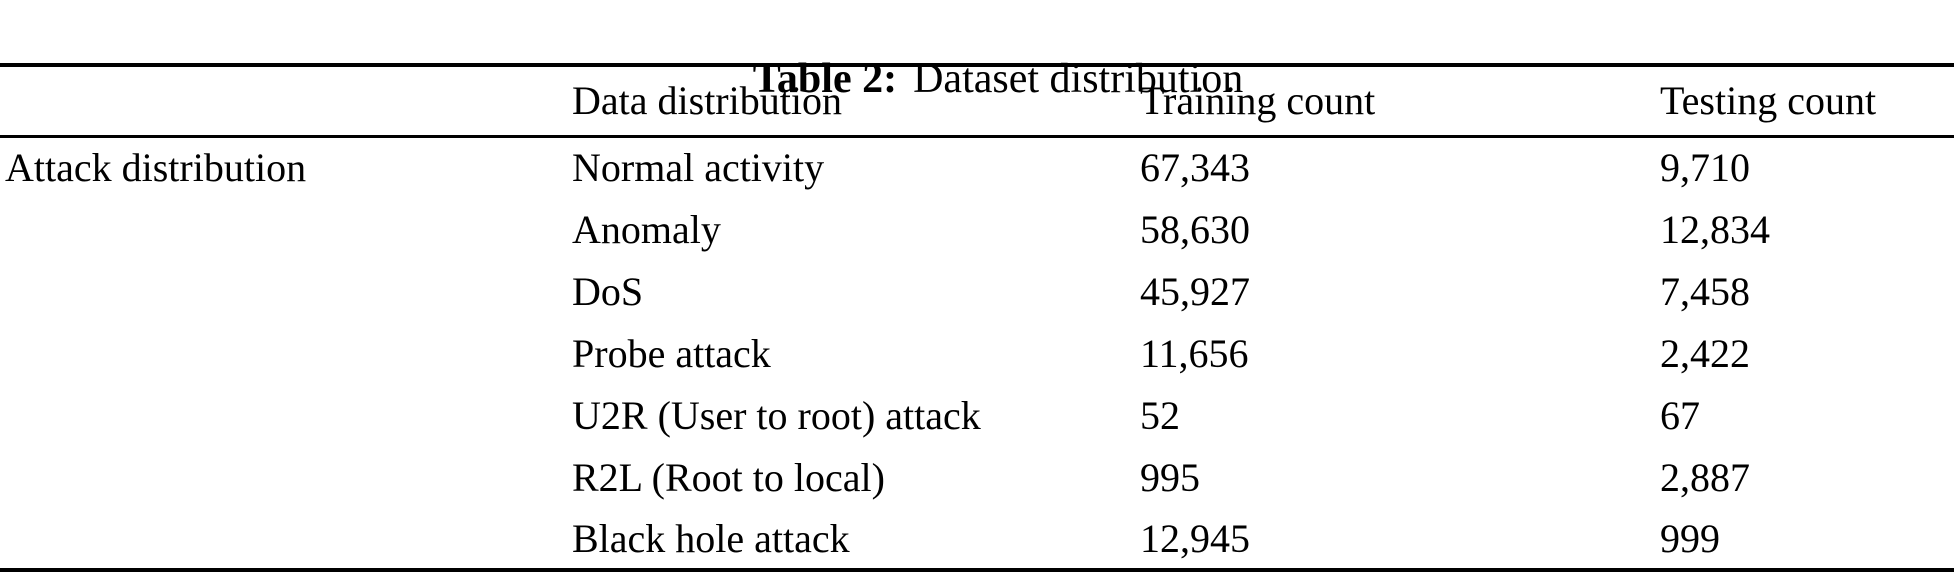 This screenshot has width=1954, height=587. Describe the element at coordinates (646, 229) in the screenshot. I see `row-name: Anomaly` at that location.